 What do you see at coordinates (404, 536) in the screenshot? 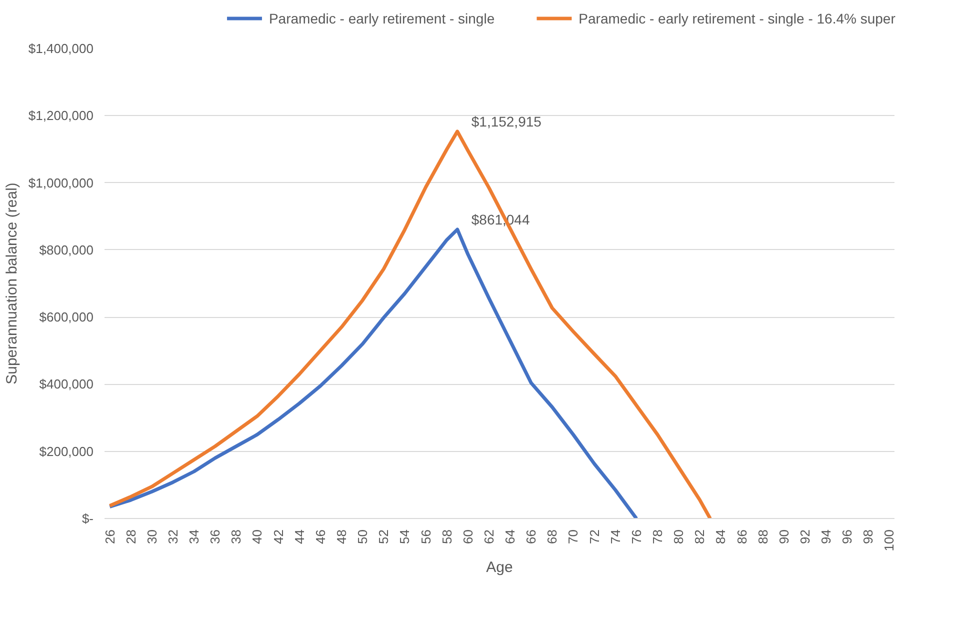
I see `x-tick-label: 54` at bounding box center [404, 536].